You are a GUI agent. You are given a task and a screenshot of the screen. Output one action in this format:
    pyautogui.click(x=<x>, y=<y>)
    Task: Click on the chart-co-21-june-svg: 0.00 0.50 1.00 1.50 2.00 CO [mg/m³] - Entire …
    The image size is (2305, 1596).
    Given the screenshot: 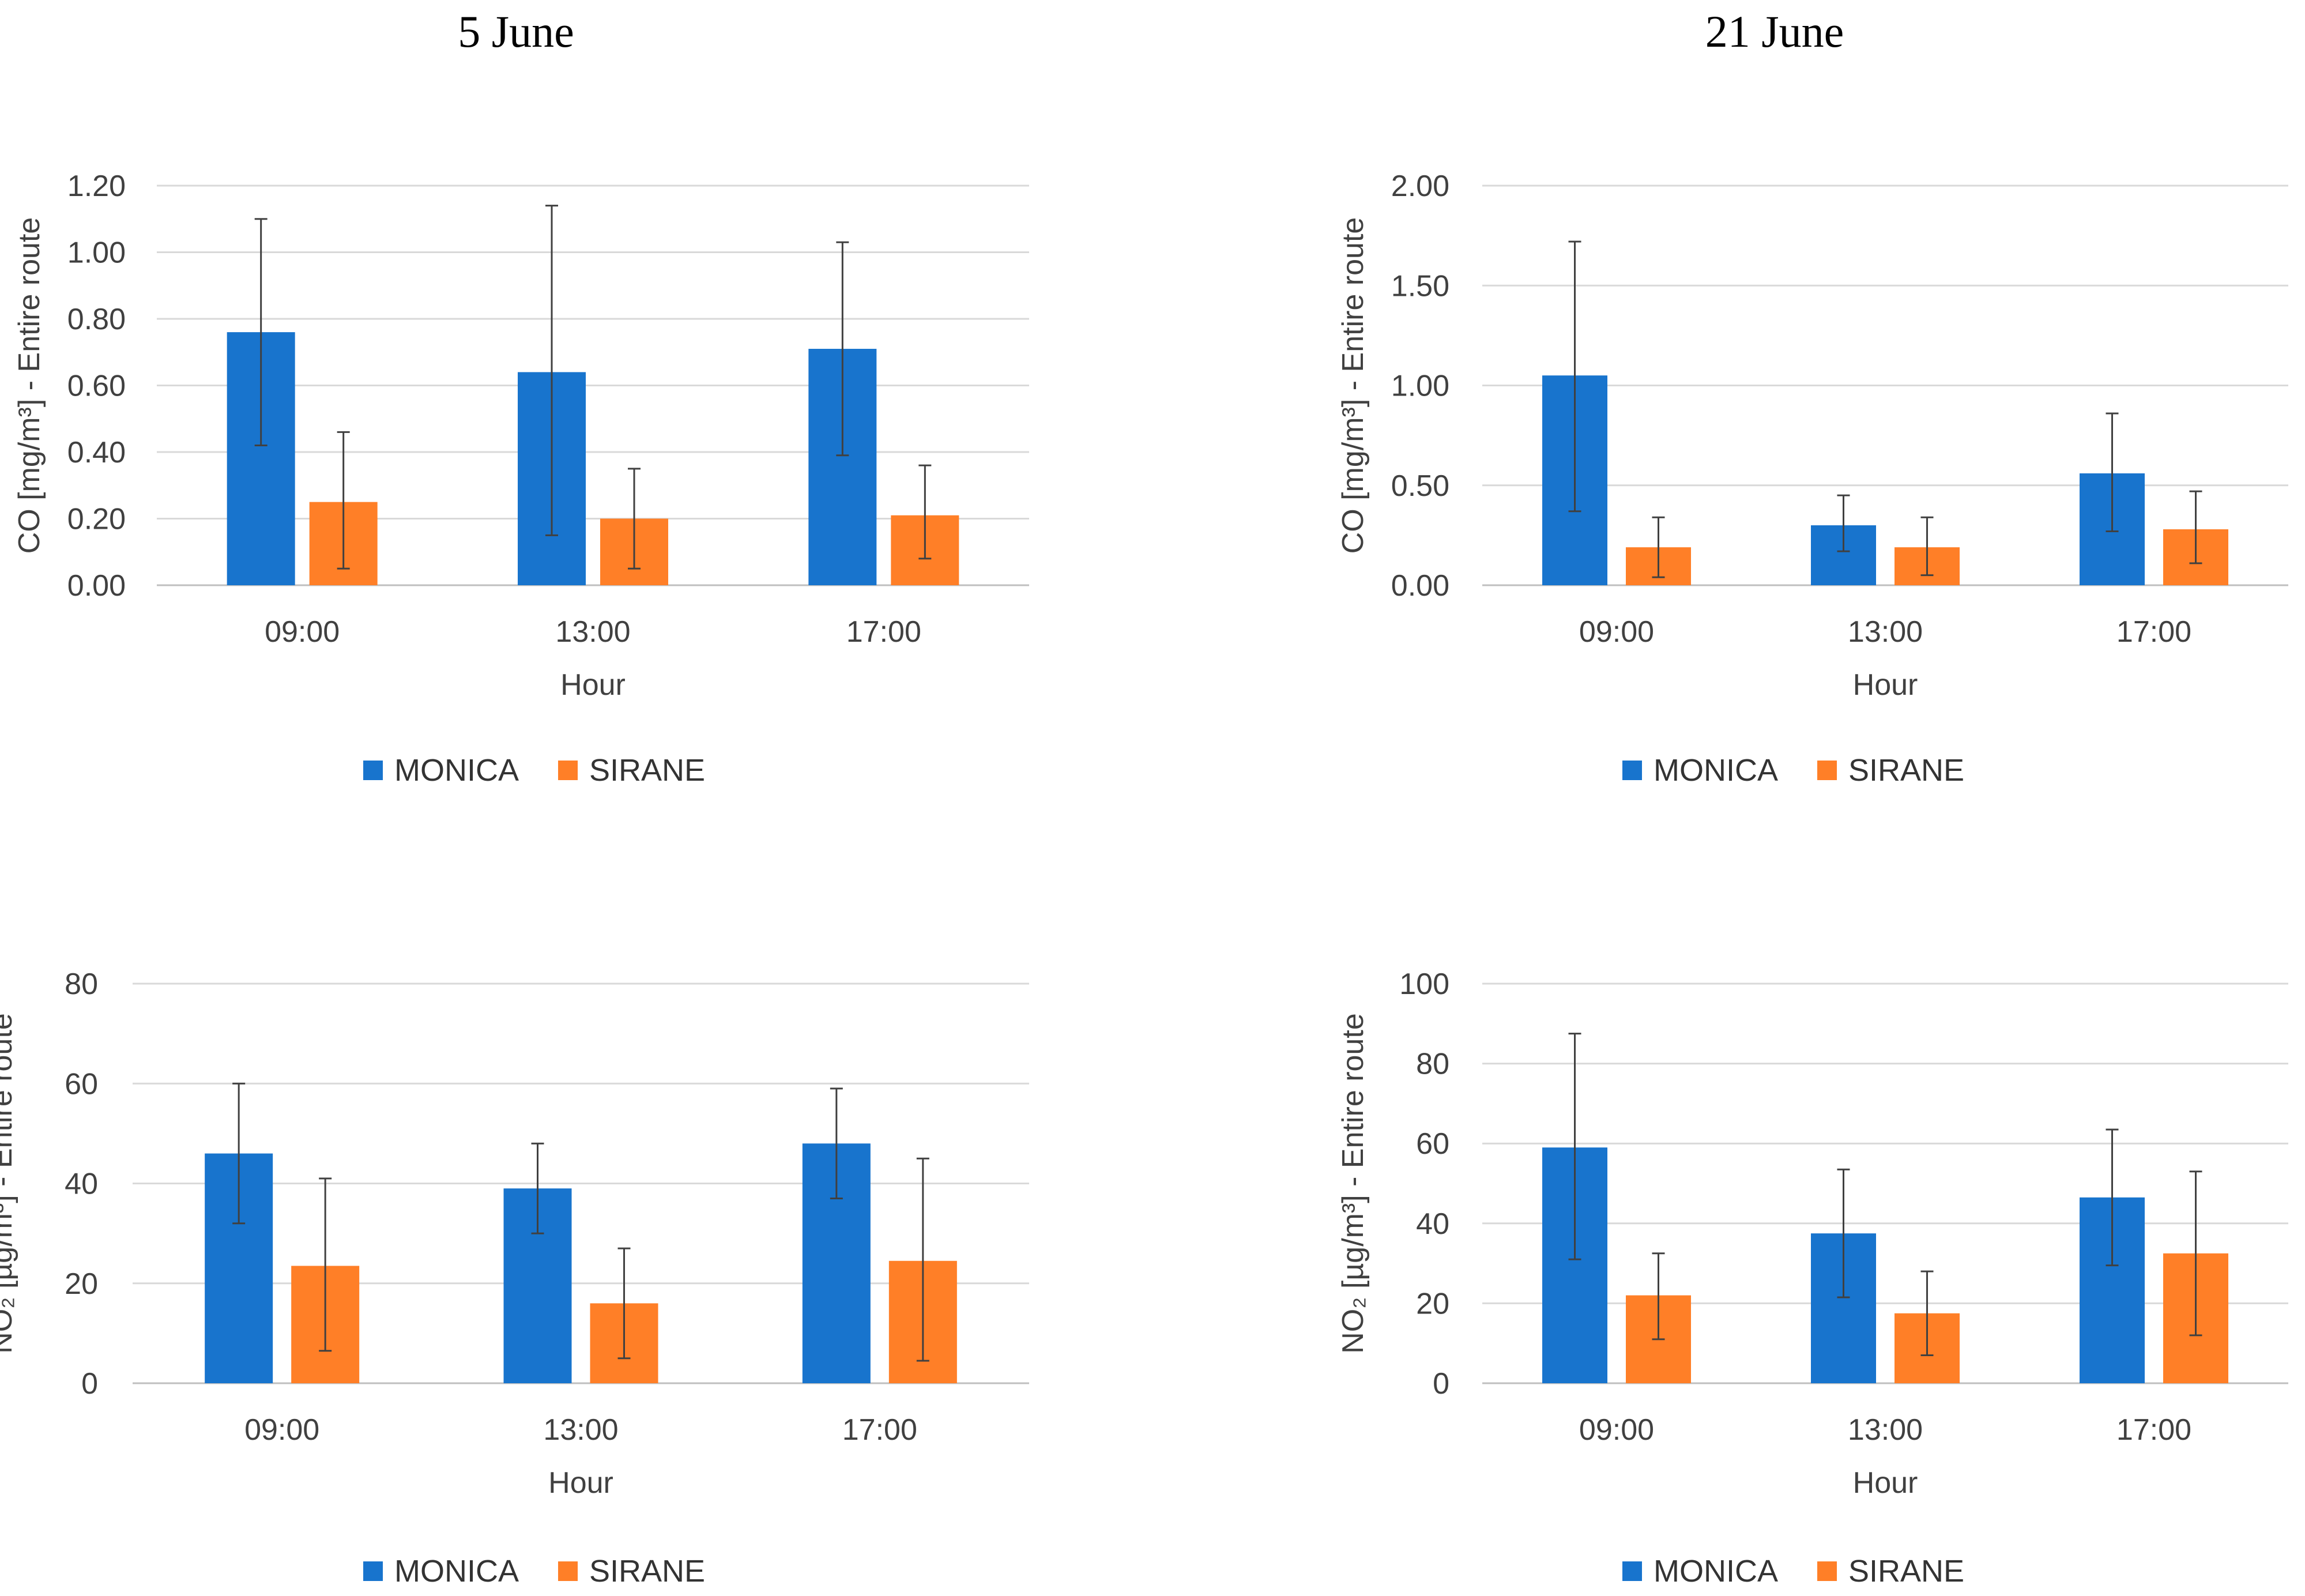 What is the action you would take?
    pyautogui.click(x=1812, y=436)
    